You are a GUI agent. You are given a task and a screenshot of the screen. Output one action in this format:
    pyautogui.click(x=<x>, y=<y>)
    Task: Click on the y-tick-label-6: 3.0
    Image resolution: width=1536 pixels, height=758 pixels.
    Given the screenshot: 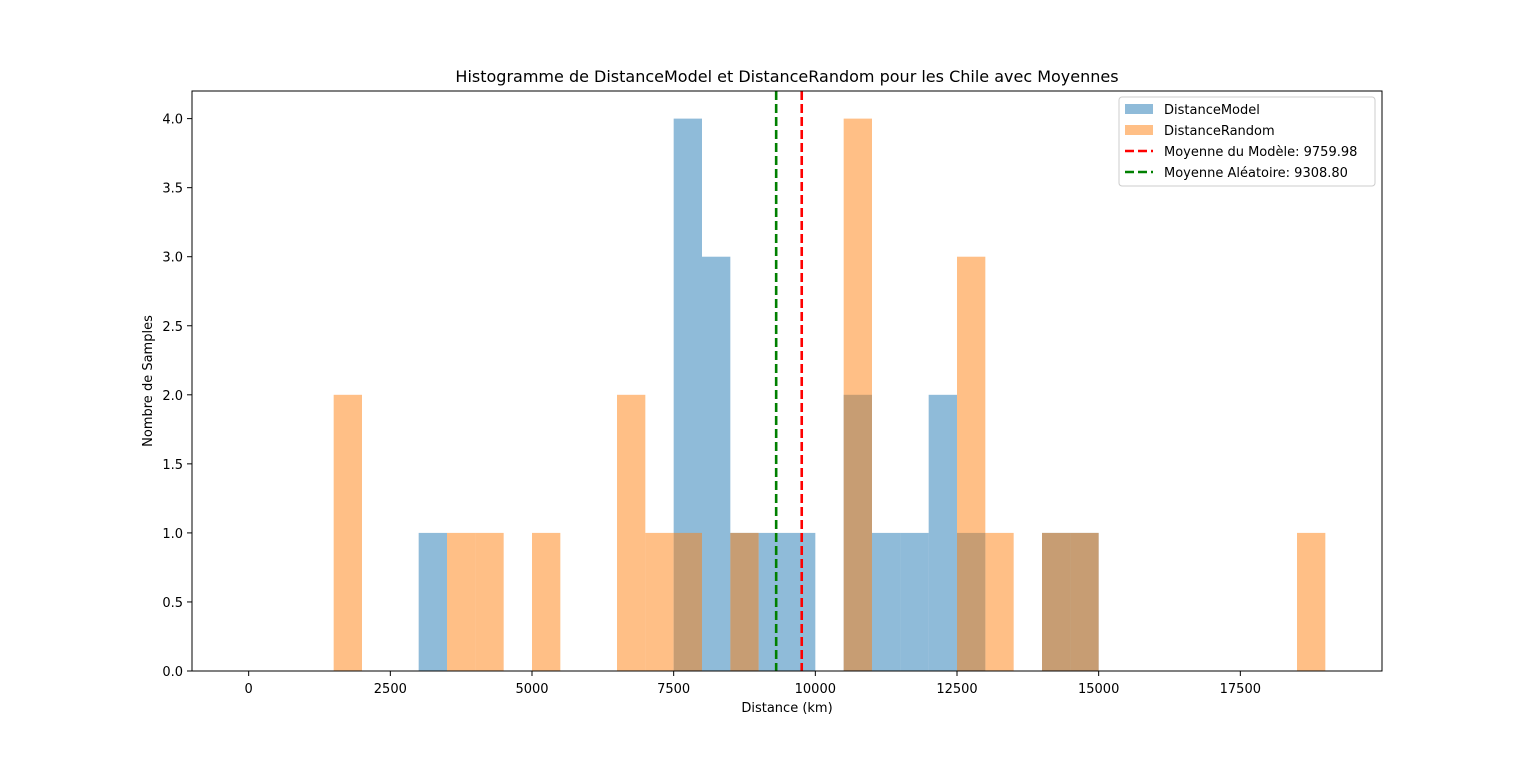 What is the action you would take?
    pyautogui.click(x=172, y=258)
    